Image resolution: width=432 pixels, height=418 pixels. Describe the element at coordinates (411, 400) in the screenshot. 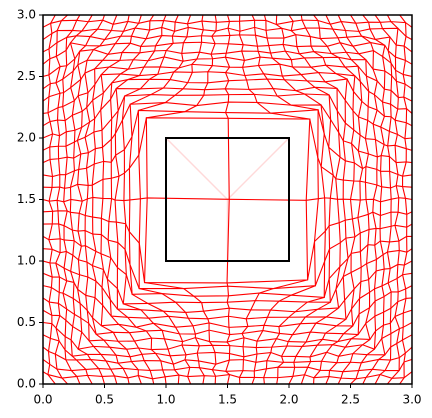

I see `x-tick-label: 3.0` at that location.